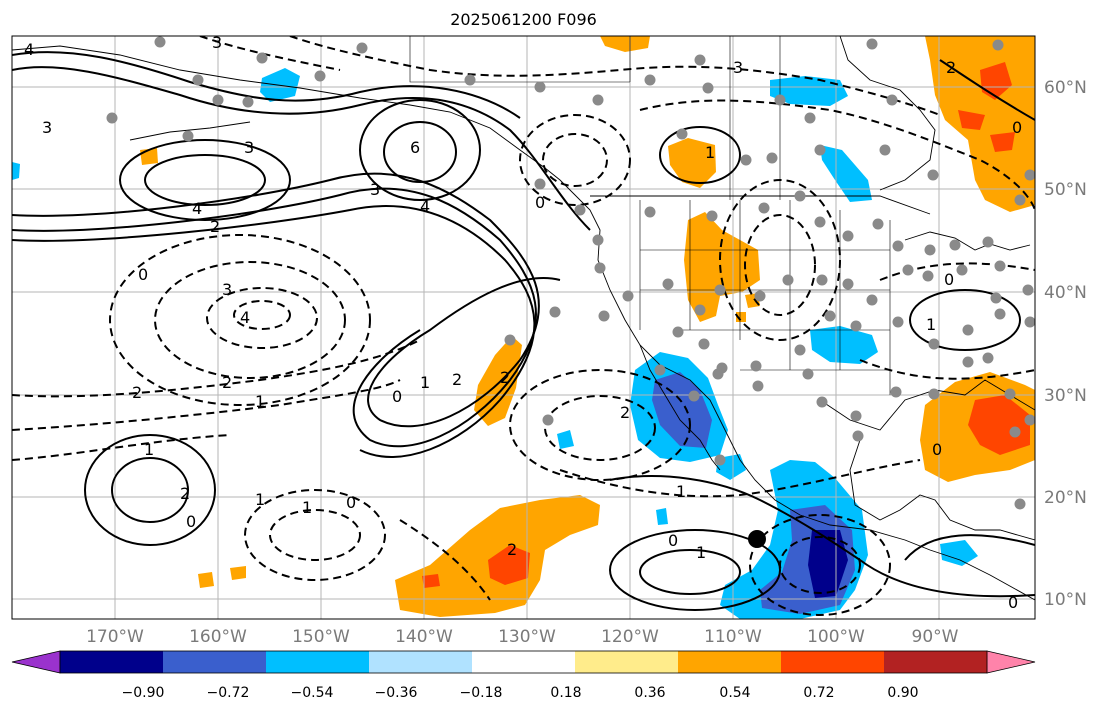 The width and height of the screenshot is (1105, 712). Describe the element at coordinates (527, 637) in the screenshot. I see `lon-label: 130°W` at that location.